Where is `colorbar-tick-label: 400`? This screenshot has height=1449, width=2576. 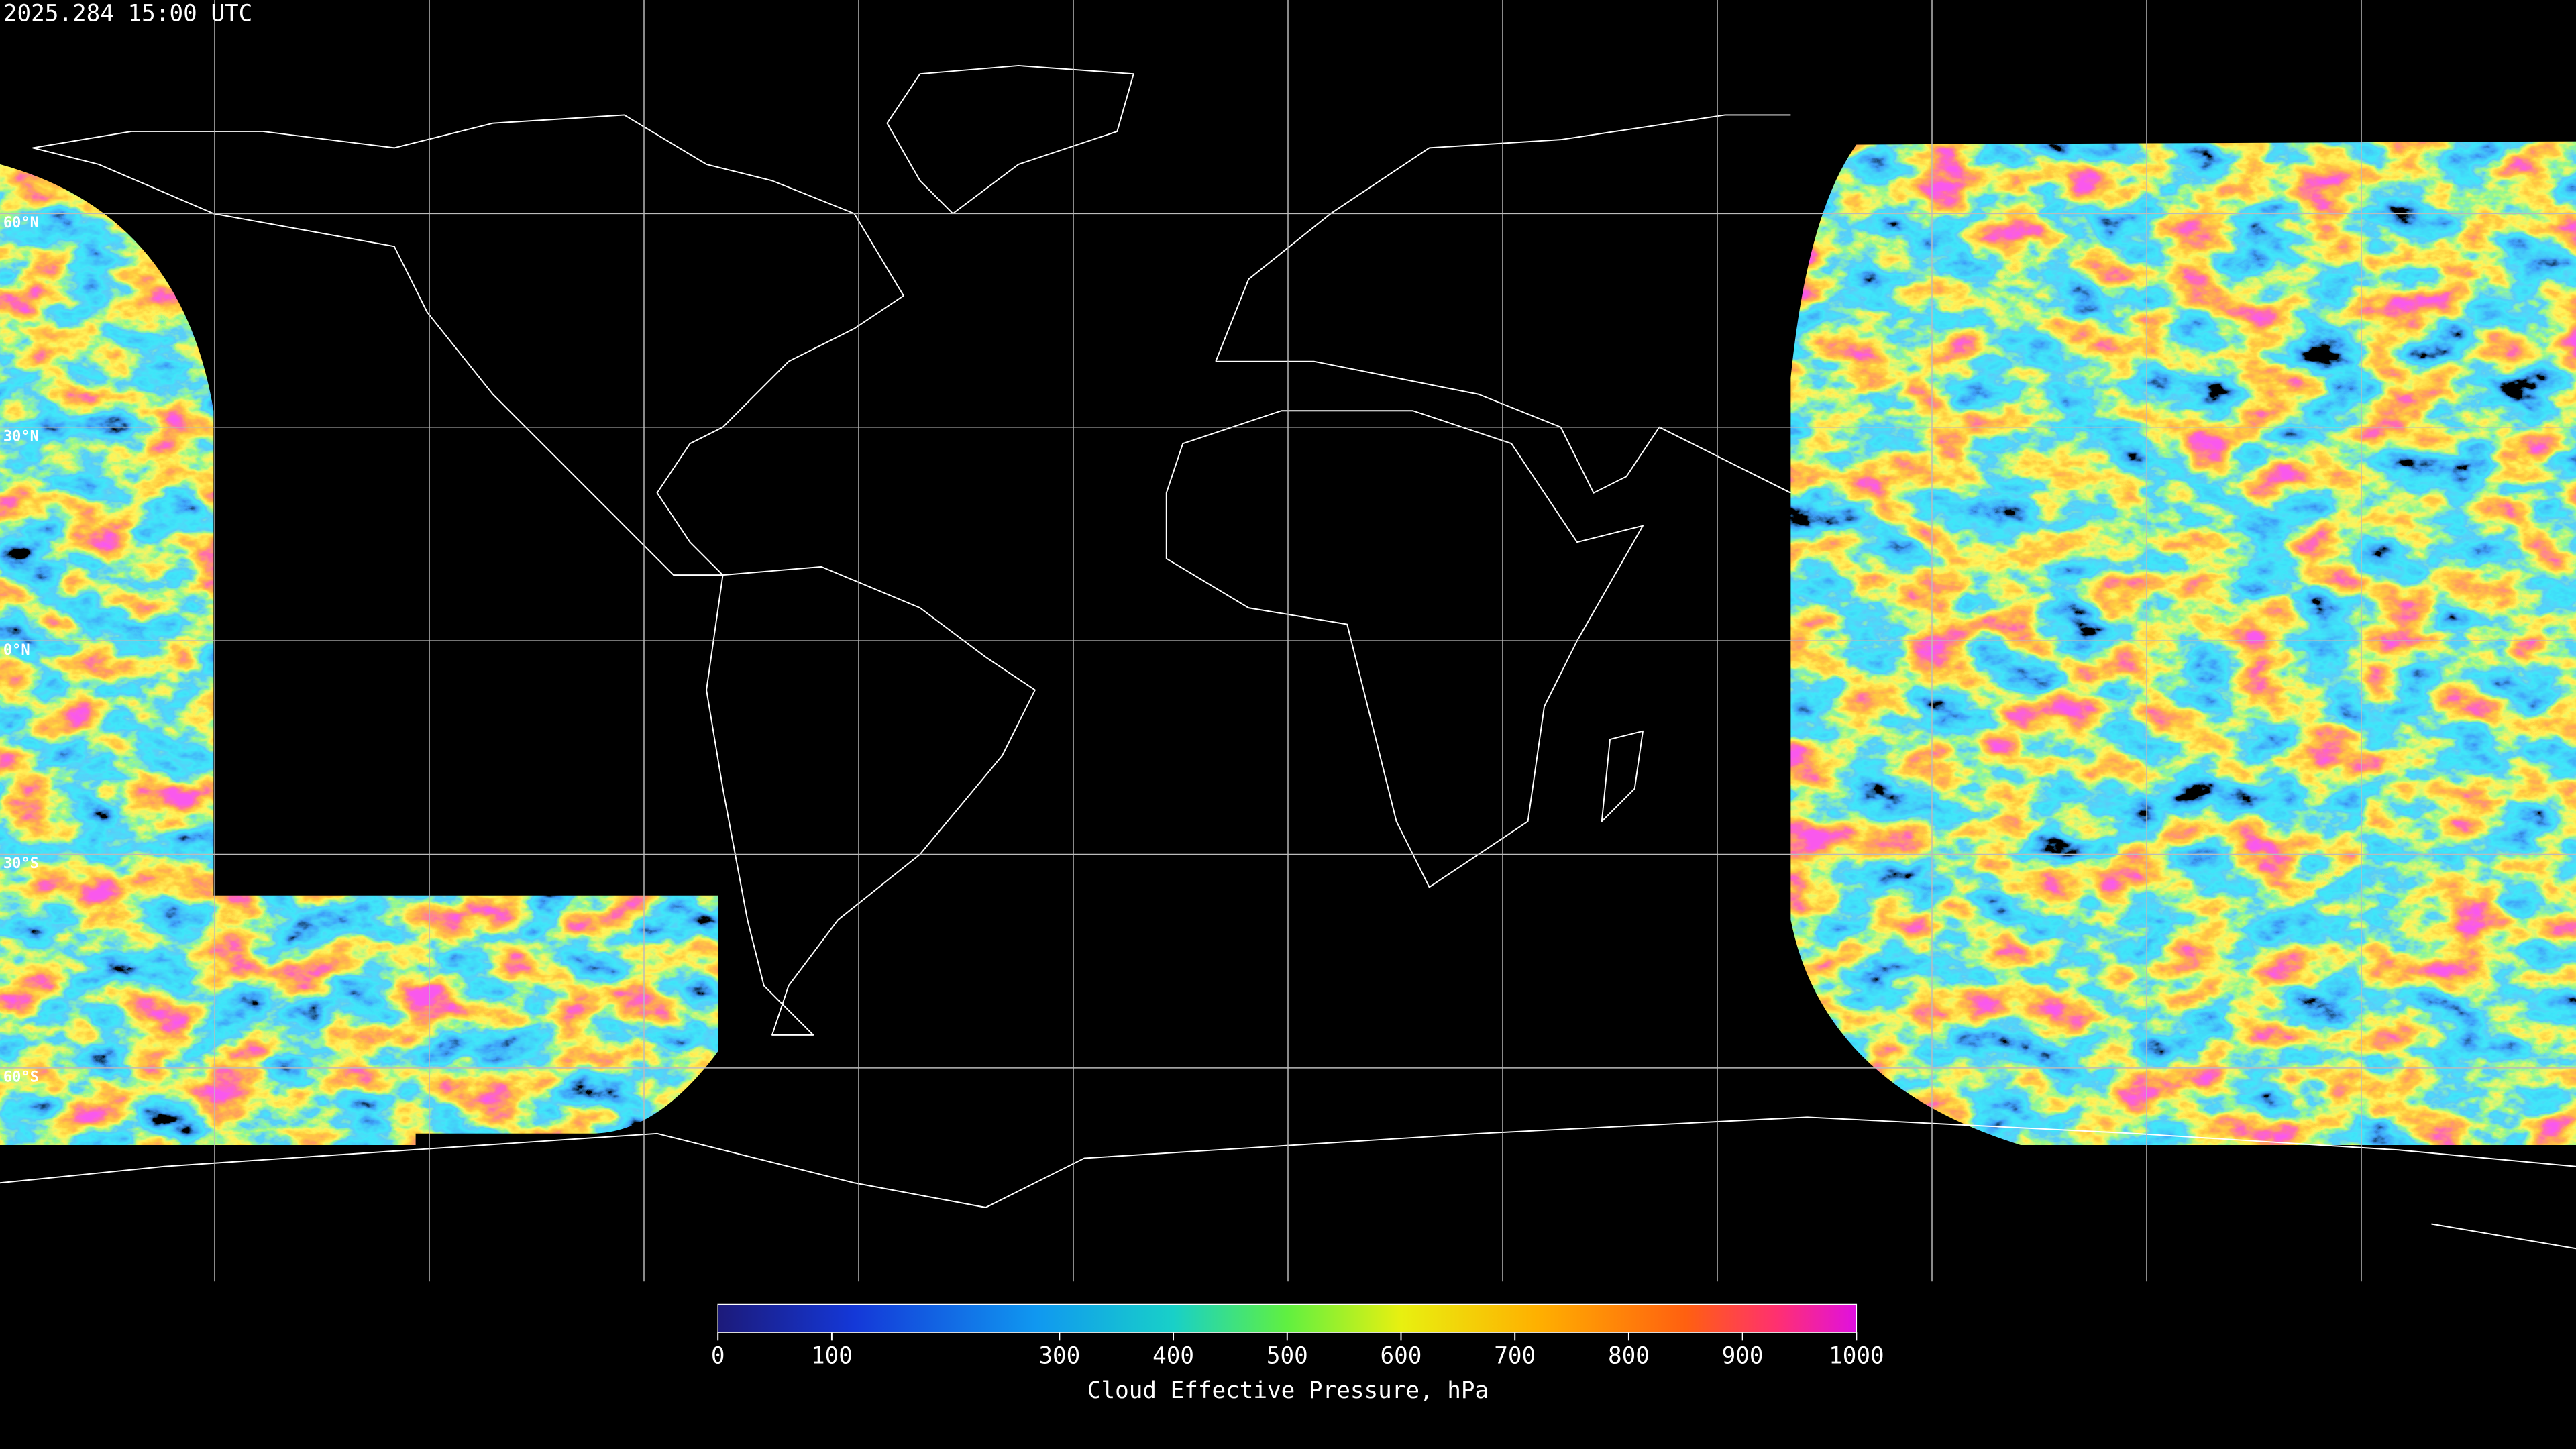
colorbar-tick-label: 400 is located at coordinates (1173, 1355).